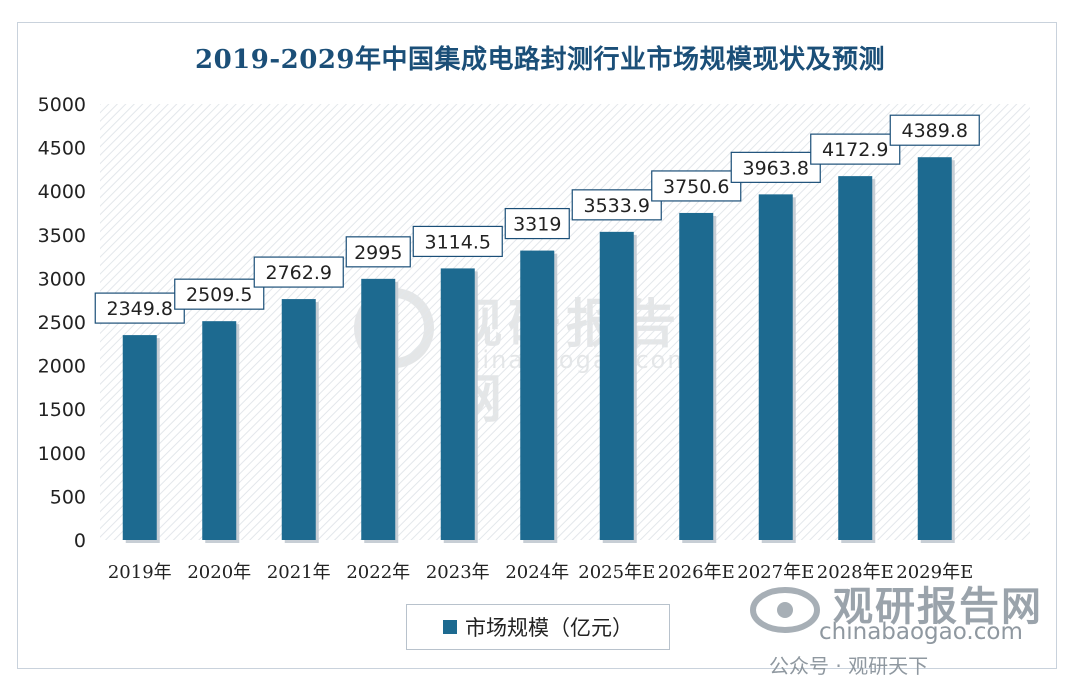 The height and width of the screenshot is (686, 1080). I want to click on data-label: 3963.8, so click(776, 168).